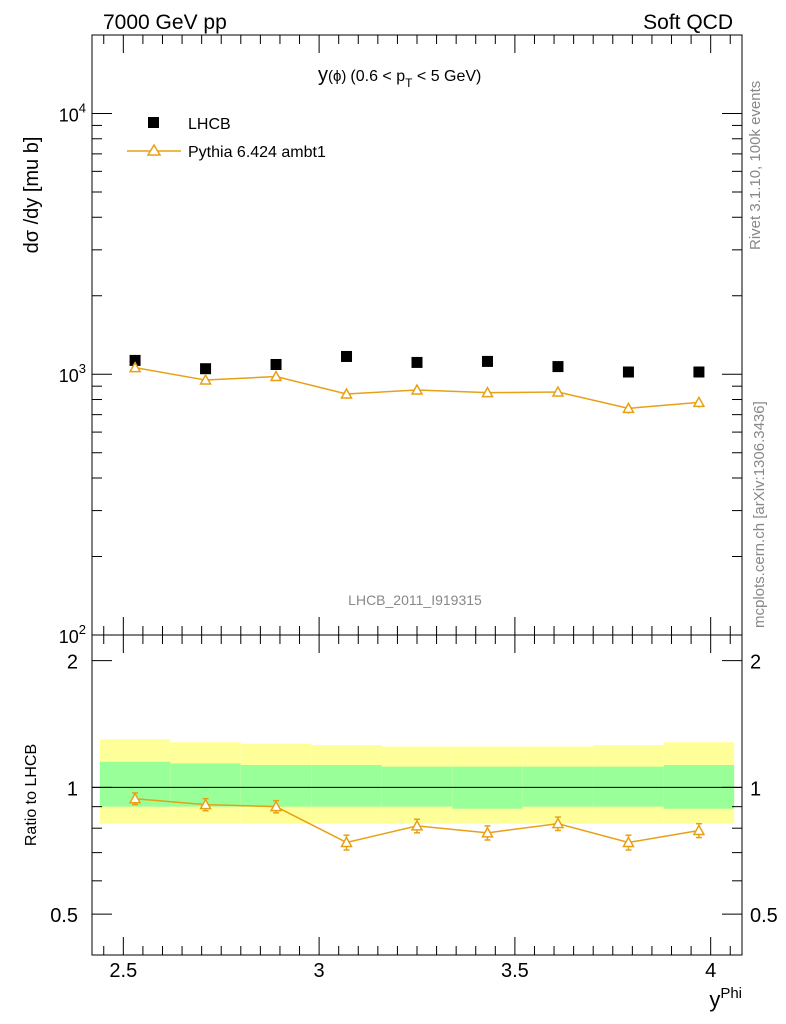 This screenshot has width=786, height=1024. What do you see at coordinates (377, 76) in the screenshot?
I see `plot-title-range-pre: (0.6 < p` at bounding box center [377, 76].